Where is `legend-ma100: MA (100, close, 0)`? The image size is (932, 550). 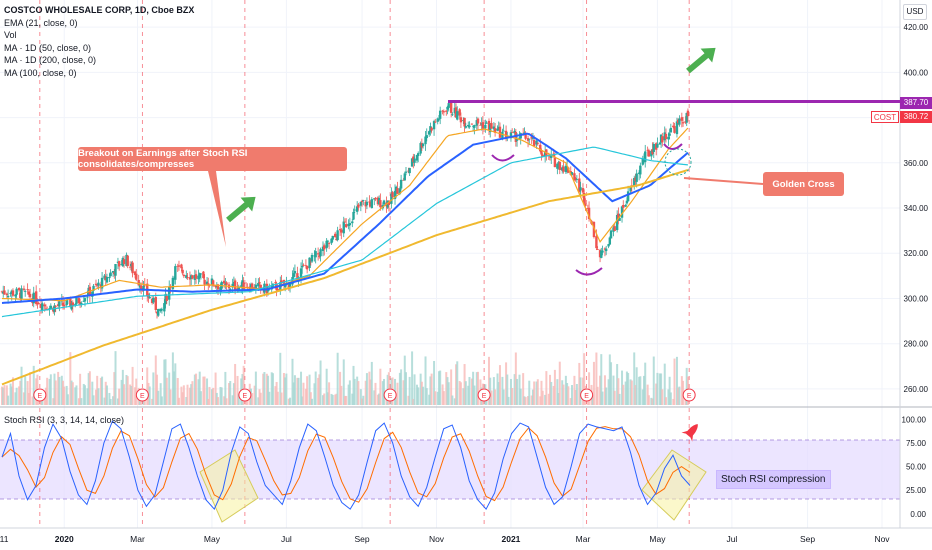 legend-ma100: MA (100, close, 0) is located at coordinates (40, 72).